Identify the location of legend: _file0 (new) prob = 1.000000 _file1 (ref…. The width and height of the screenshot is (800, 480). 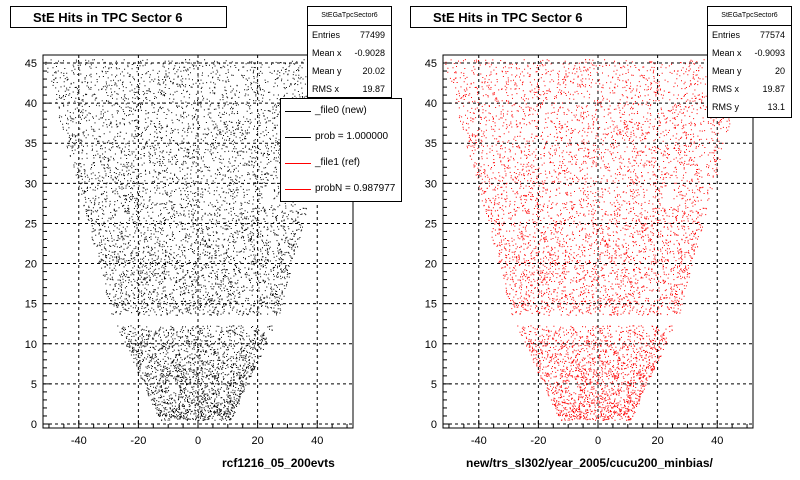
(341, 150).